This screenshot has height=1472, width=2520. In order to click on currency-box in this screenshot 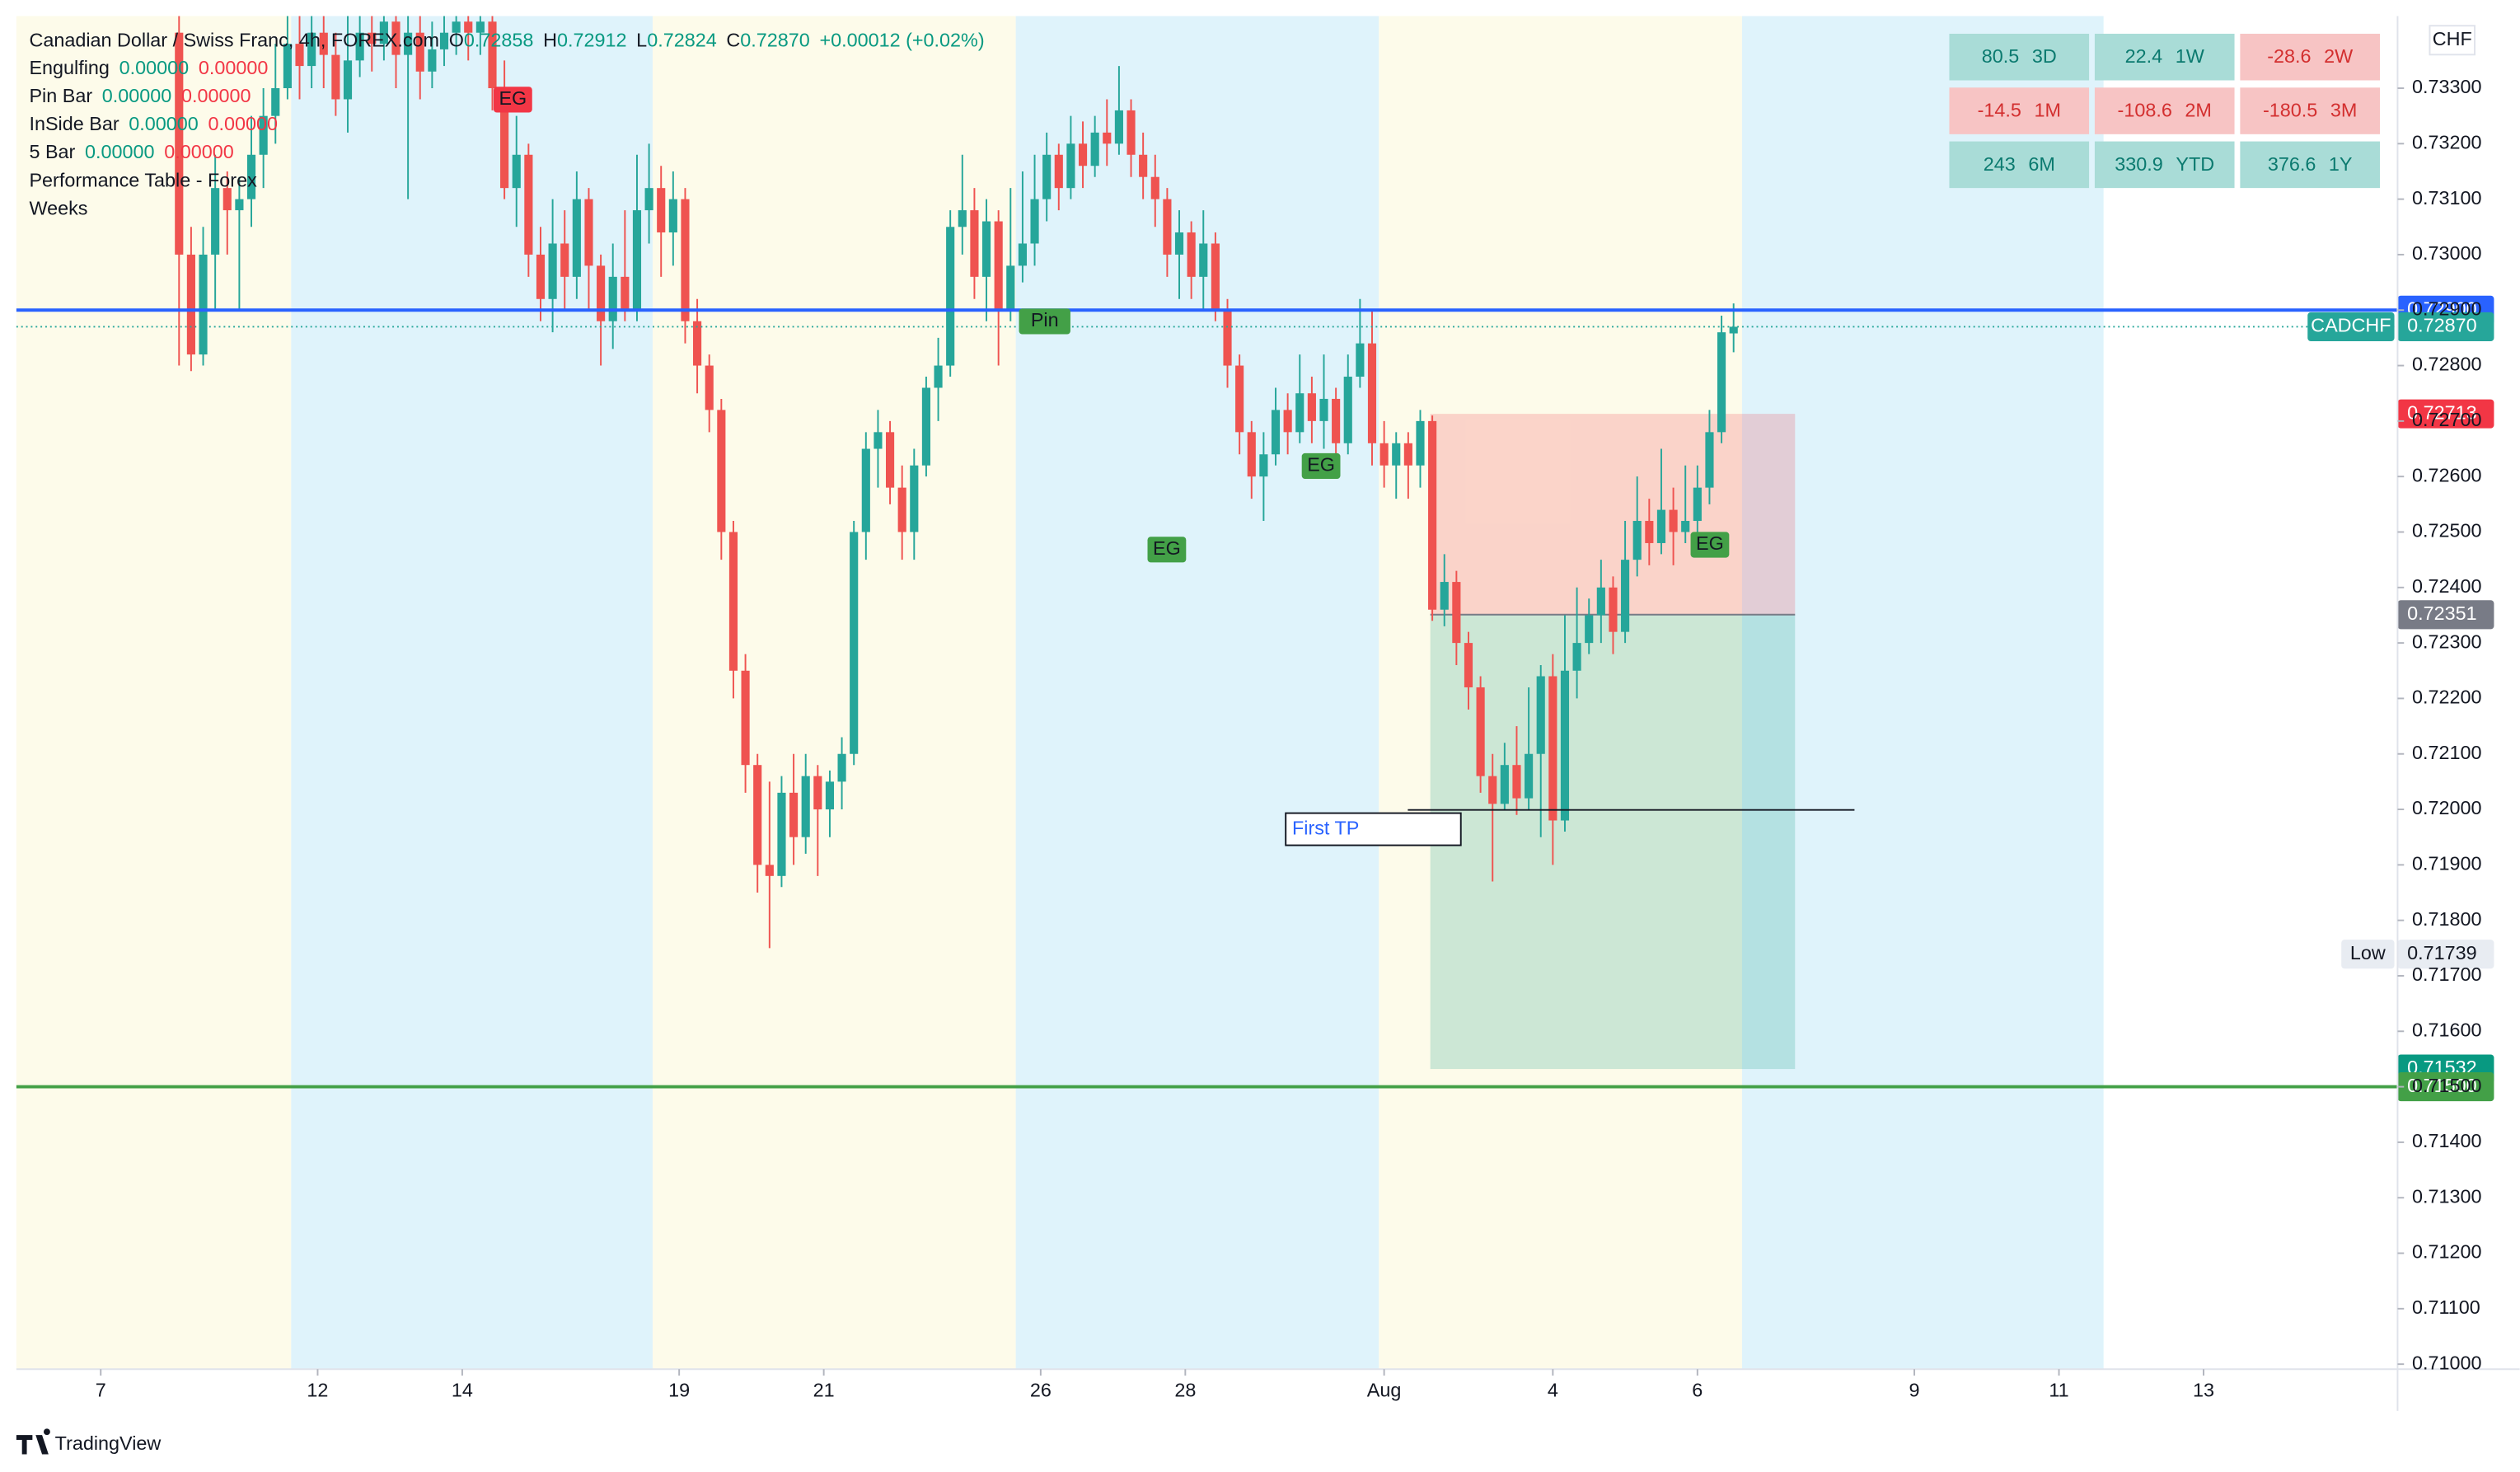, I will do `click(2452, 40)`.